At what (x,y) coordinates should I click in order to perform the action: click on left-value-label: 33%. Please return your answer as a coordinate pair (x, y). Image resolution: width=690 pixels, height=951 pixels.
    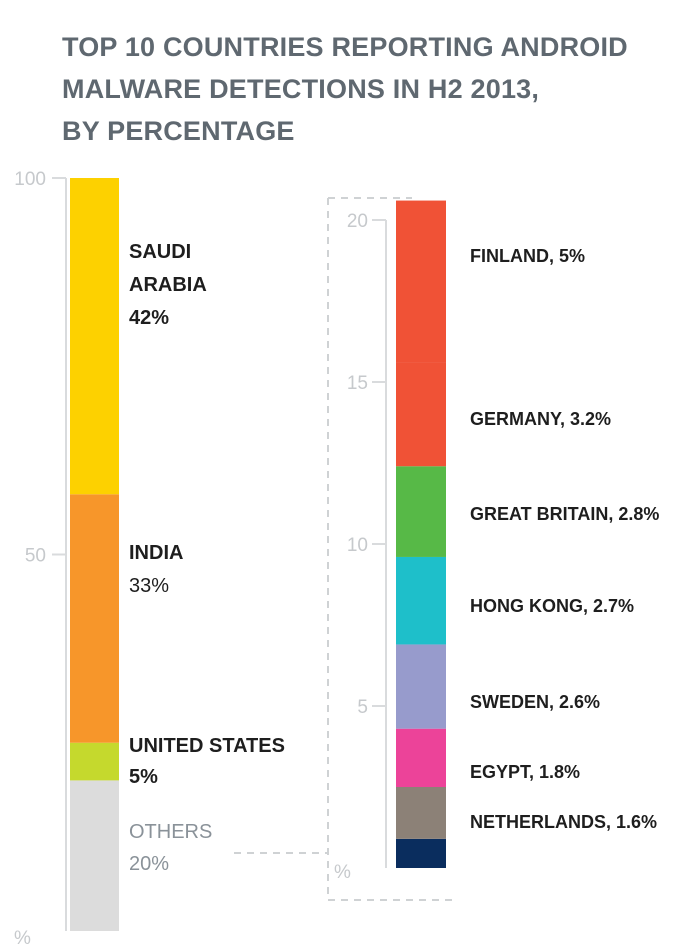
    Looking at the image, I should click on (149, 586).